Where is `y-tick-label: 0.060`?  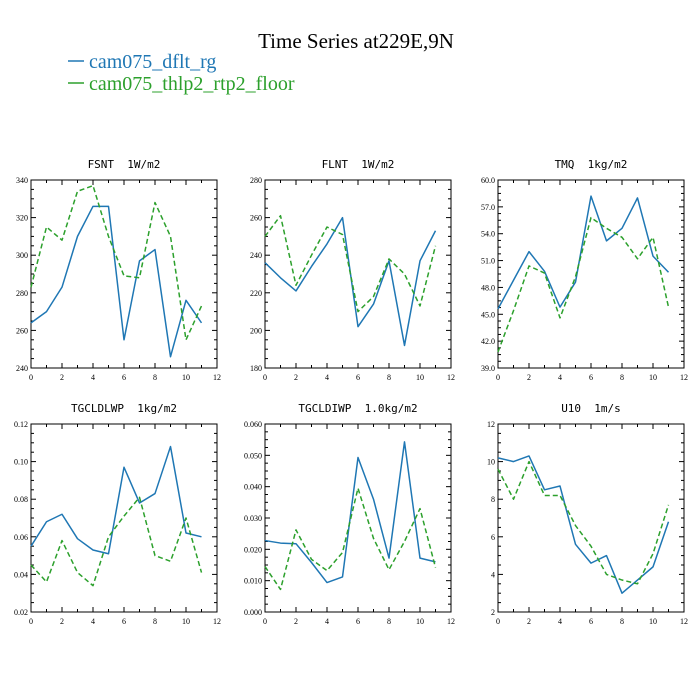 y-tick-label: 0.060 is located at coordinates (253, 424).